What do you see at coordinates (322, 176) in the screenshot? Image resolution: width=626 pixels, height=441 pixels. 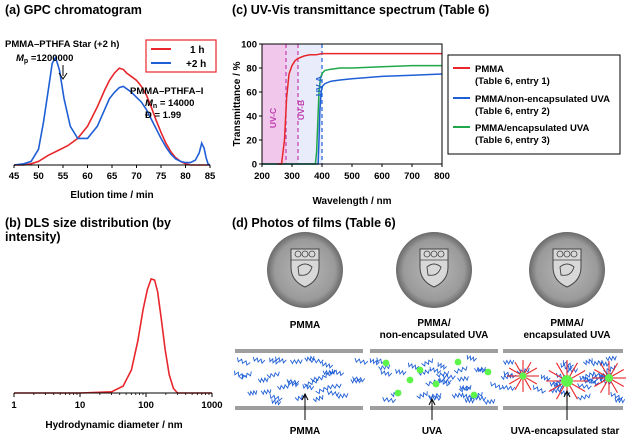 I see `uvvis-x-tick-label: 400` at bounding box center [322, 176].